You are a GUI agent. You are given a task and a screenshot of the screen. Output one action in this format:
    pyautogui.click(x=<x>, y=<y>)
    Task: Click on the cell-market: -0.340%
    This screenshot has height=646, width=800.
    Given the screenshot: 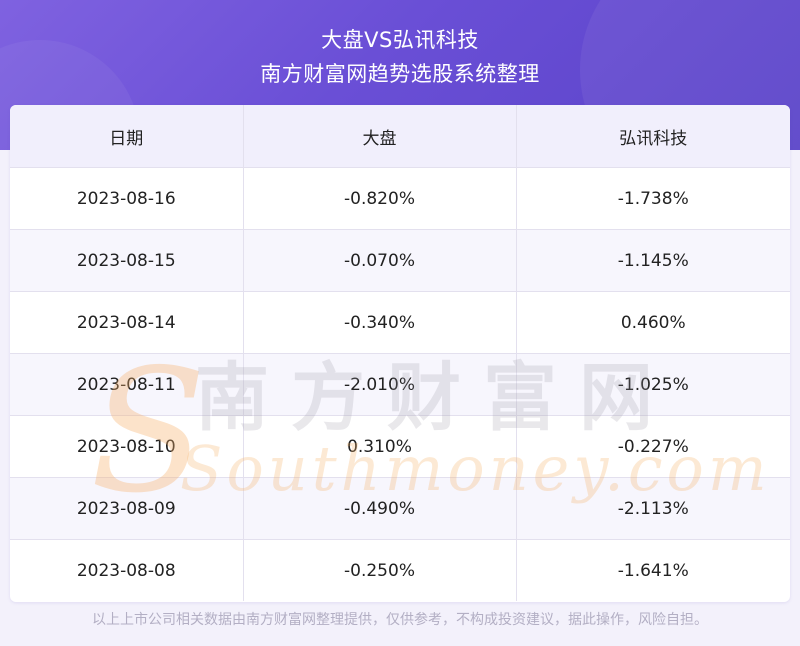 What is the action you would take?
    pyautogui.click(x=380, y=322)
    